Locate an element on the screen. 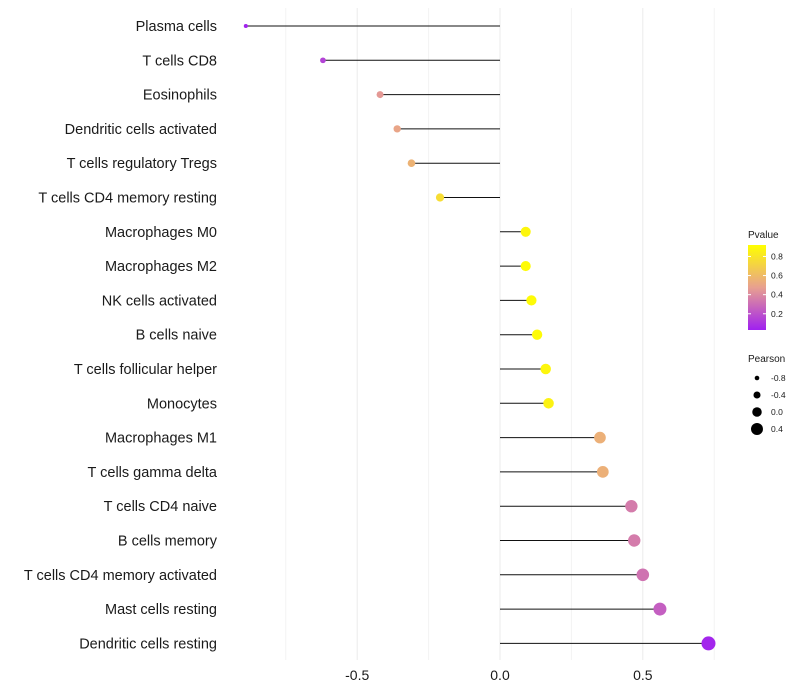 Image resolution: width=800 pixels, height=700 pixels. pvalue-legend: Pvalue 0.8 0.6 0.4 0.2 is located at coordinates (765, 280).